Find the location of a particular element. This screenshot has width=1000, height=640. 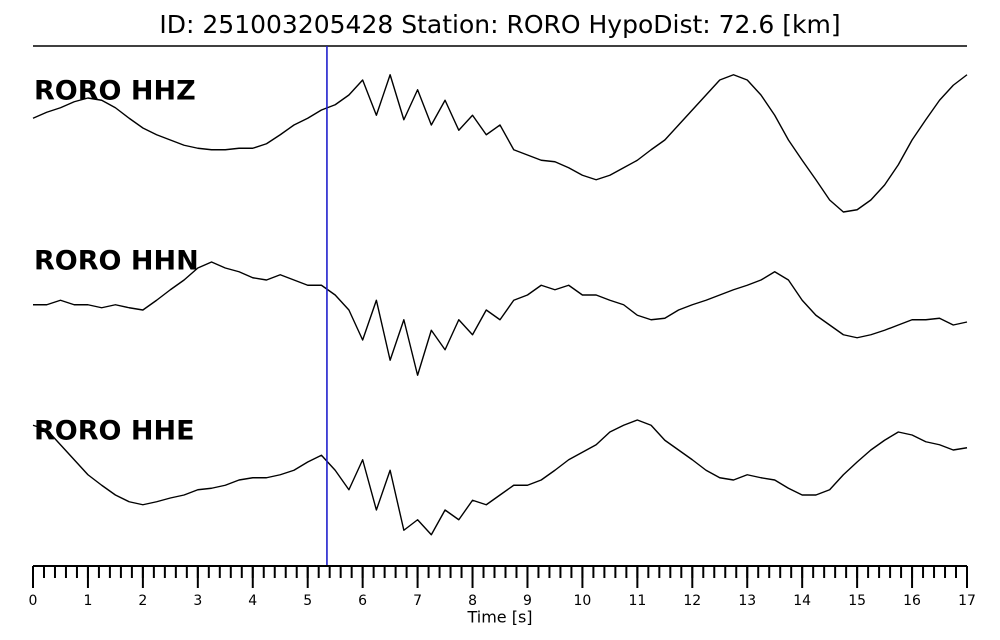

x-tick-label: 6 is located at coordinates (362, 601).